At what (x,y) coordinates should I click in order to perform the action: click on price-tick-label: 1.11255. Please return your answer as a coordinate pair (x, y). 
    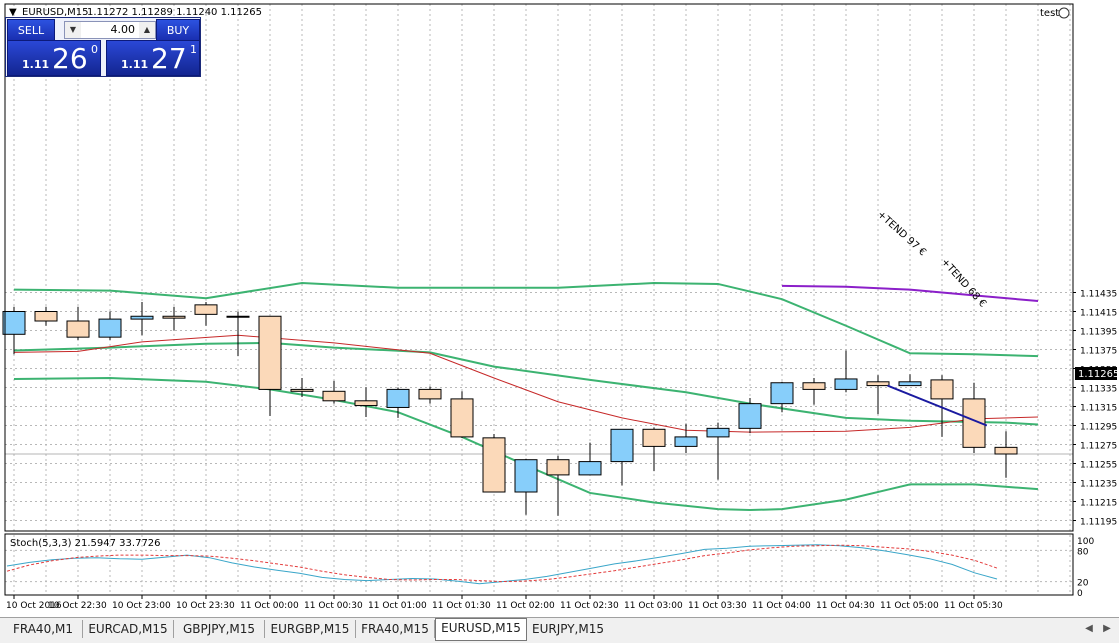
    Looking at the image, I should click on (1098, 466).